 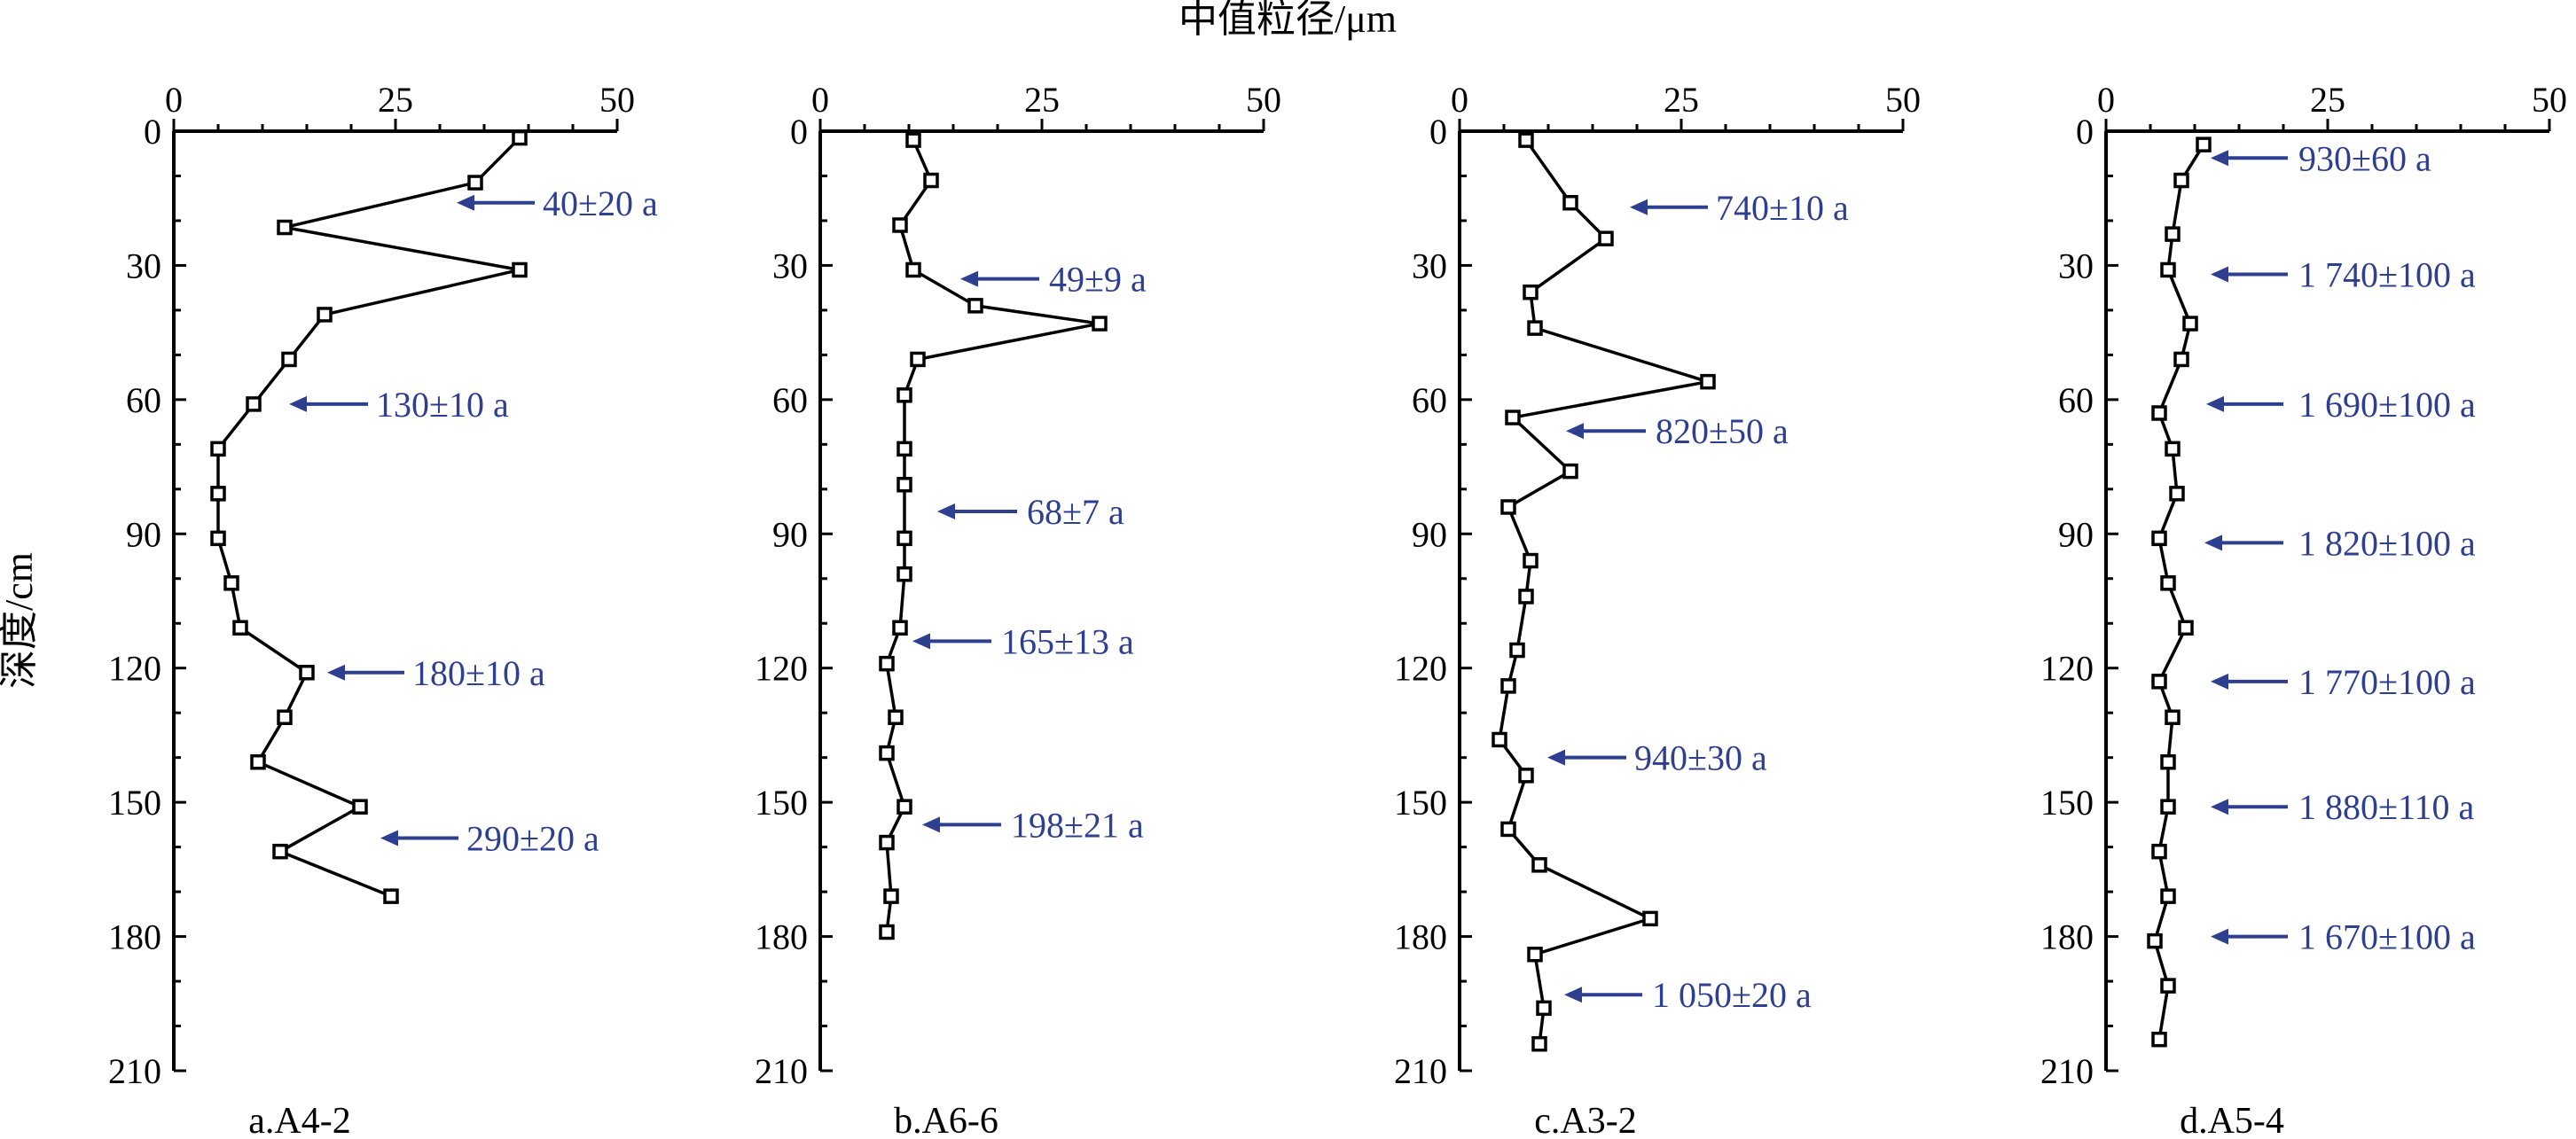 I want to click on annotation-label: 1 050±20 a, so click(x=1732, y=995).